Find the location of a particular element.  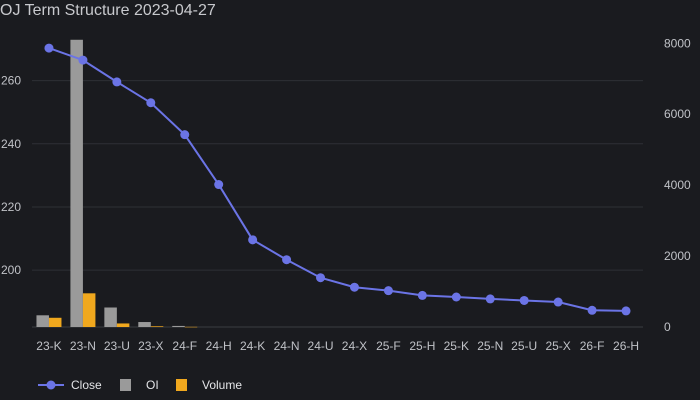

legend-label-close: Close is located at coordinates (86, 385).